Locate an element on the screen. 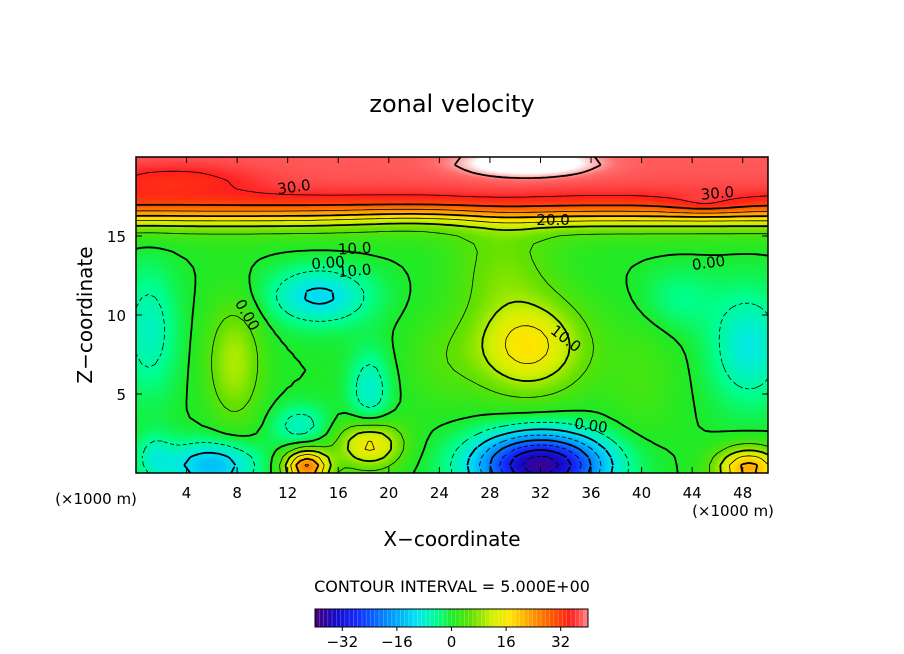 This screenshot has width=904, height=654. x-unit-note-left: (×1000 m) is located at coordinates (96, 499).